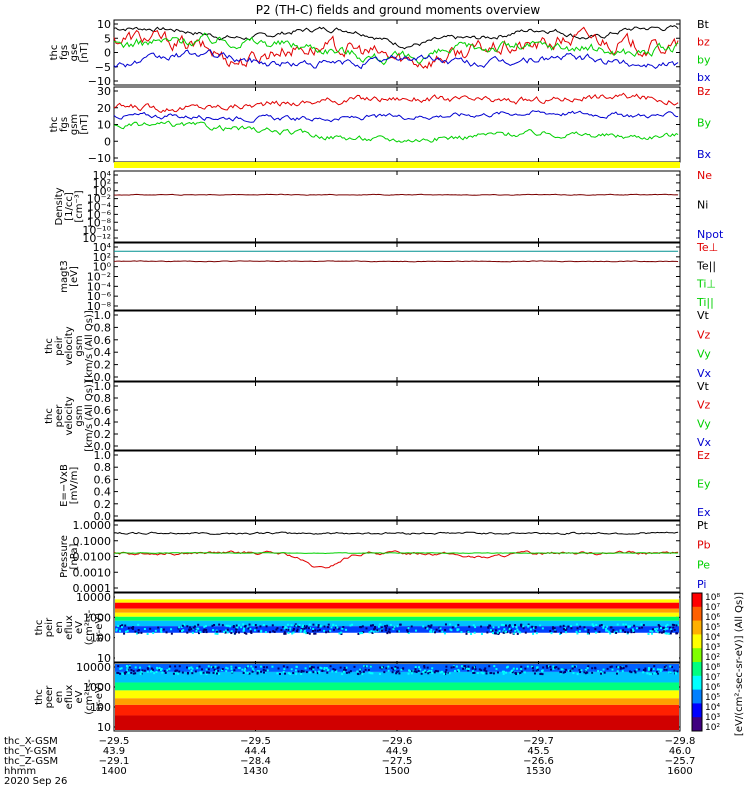 Image resolution: width=750 pixels, height=800 pixels. I want to click on y-axis-label: magt3, so click(64, 276).